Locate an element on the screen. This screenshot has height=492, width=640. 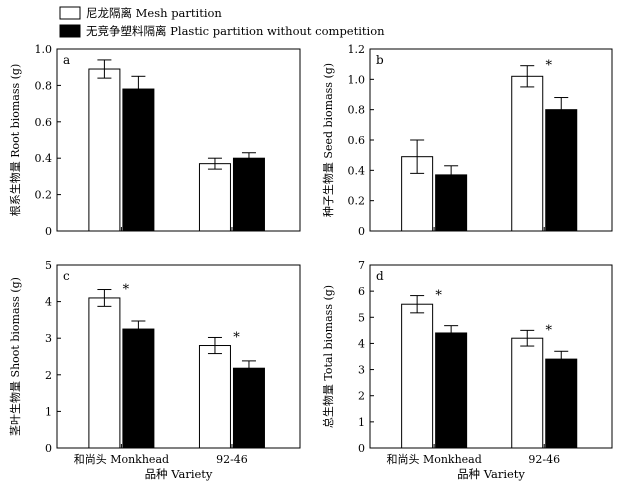
y-tick-label: 6 is located at coordinates (361, 291).